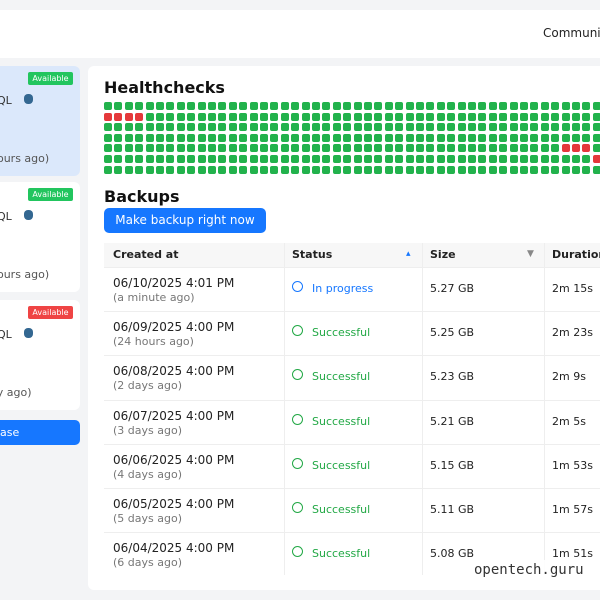 The height and width of the screenshot is (600, 600). What do you see at coordinates (576, 254) in the screenshot?
I see `column-header: Duration` at bounding box center [576, 254].